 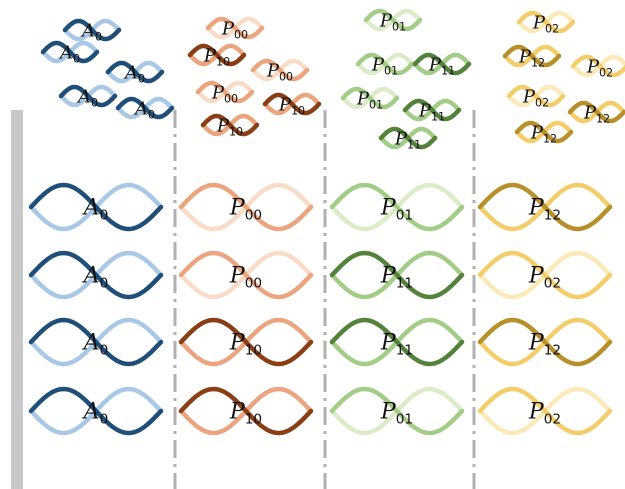 What do you see at coordinates (17, 299) in the screenshot?
I see `row-bracket-bar` at bounding box center [17, 299].